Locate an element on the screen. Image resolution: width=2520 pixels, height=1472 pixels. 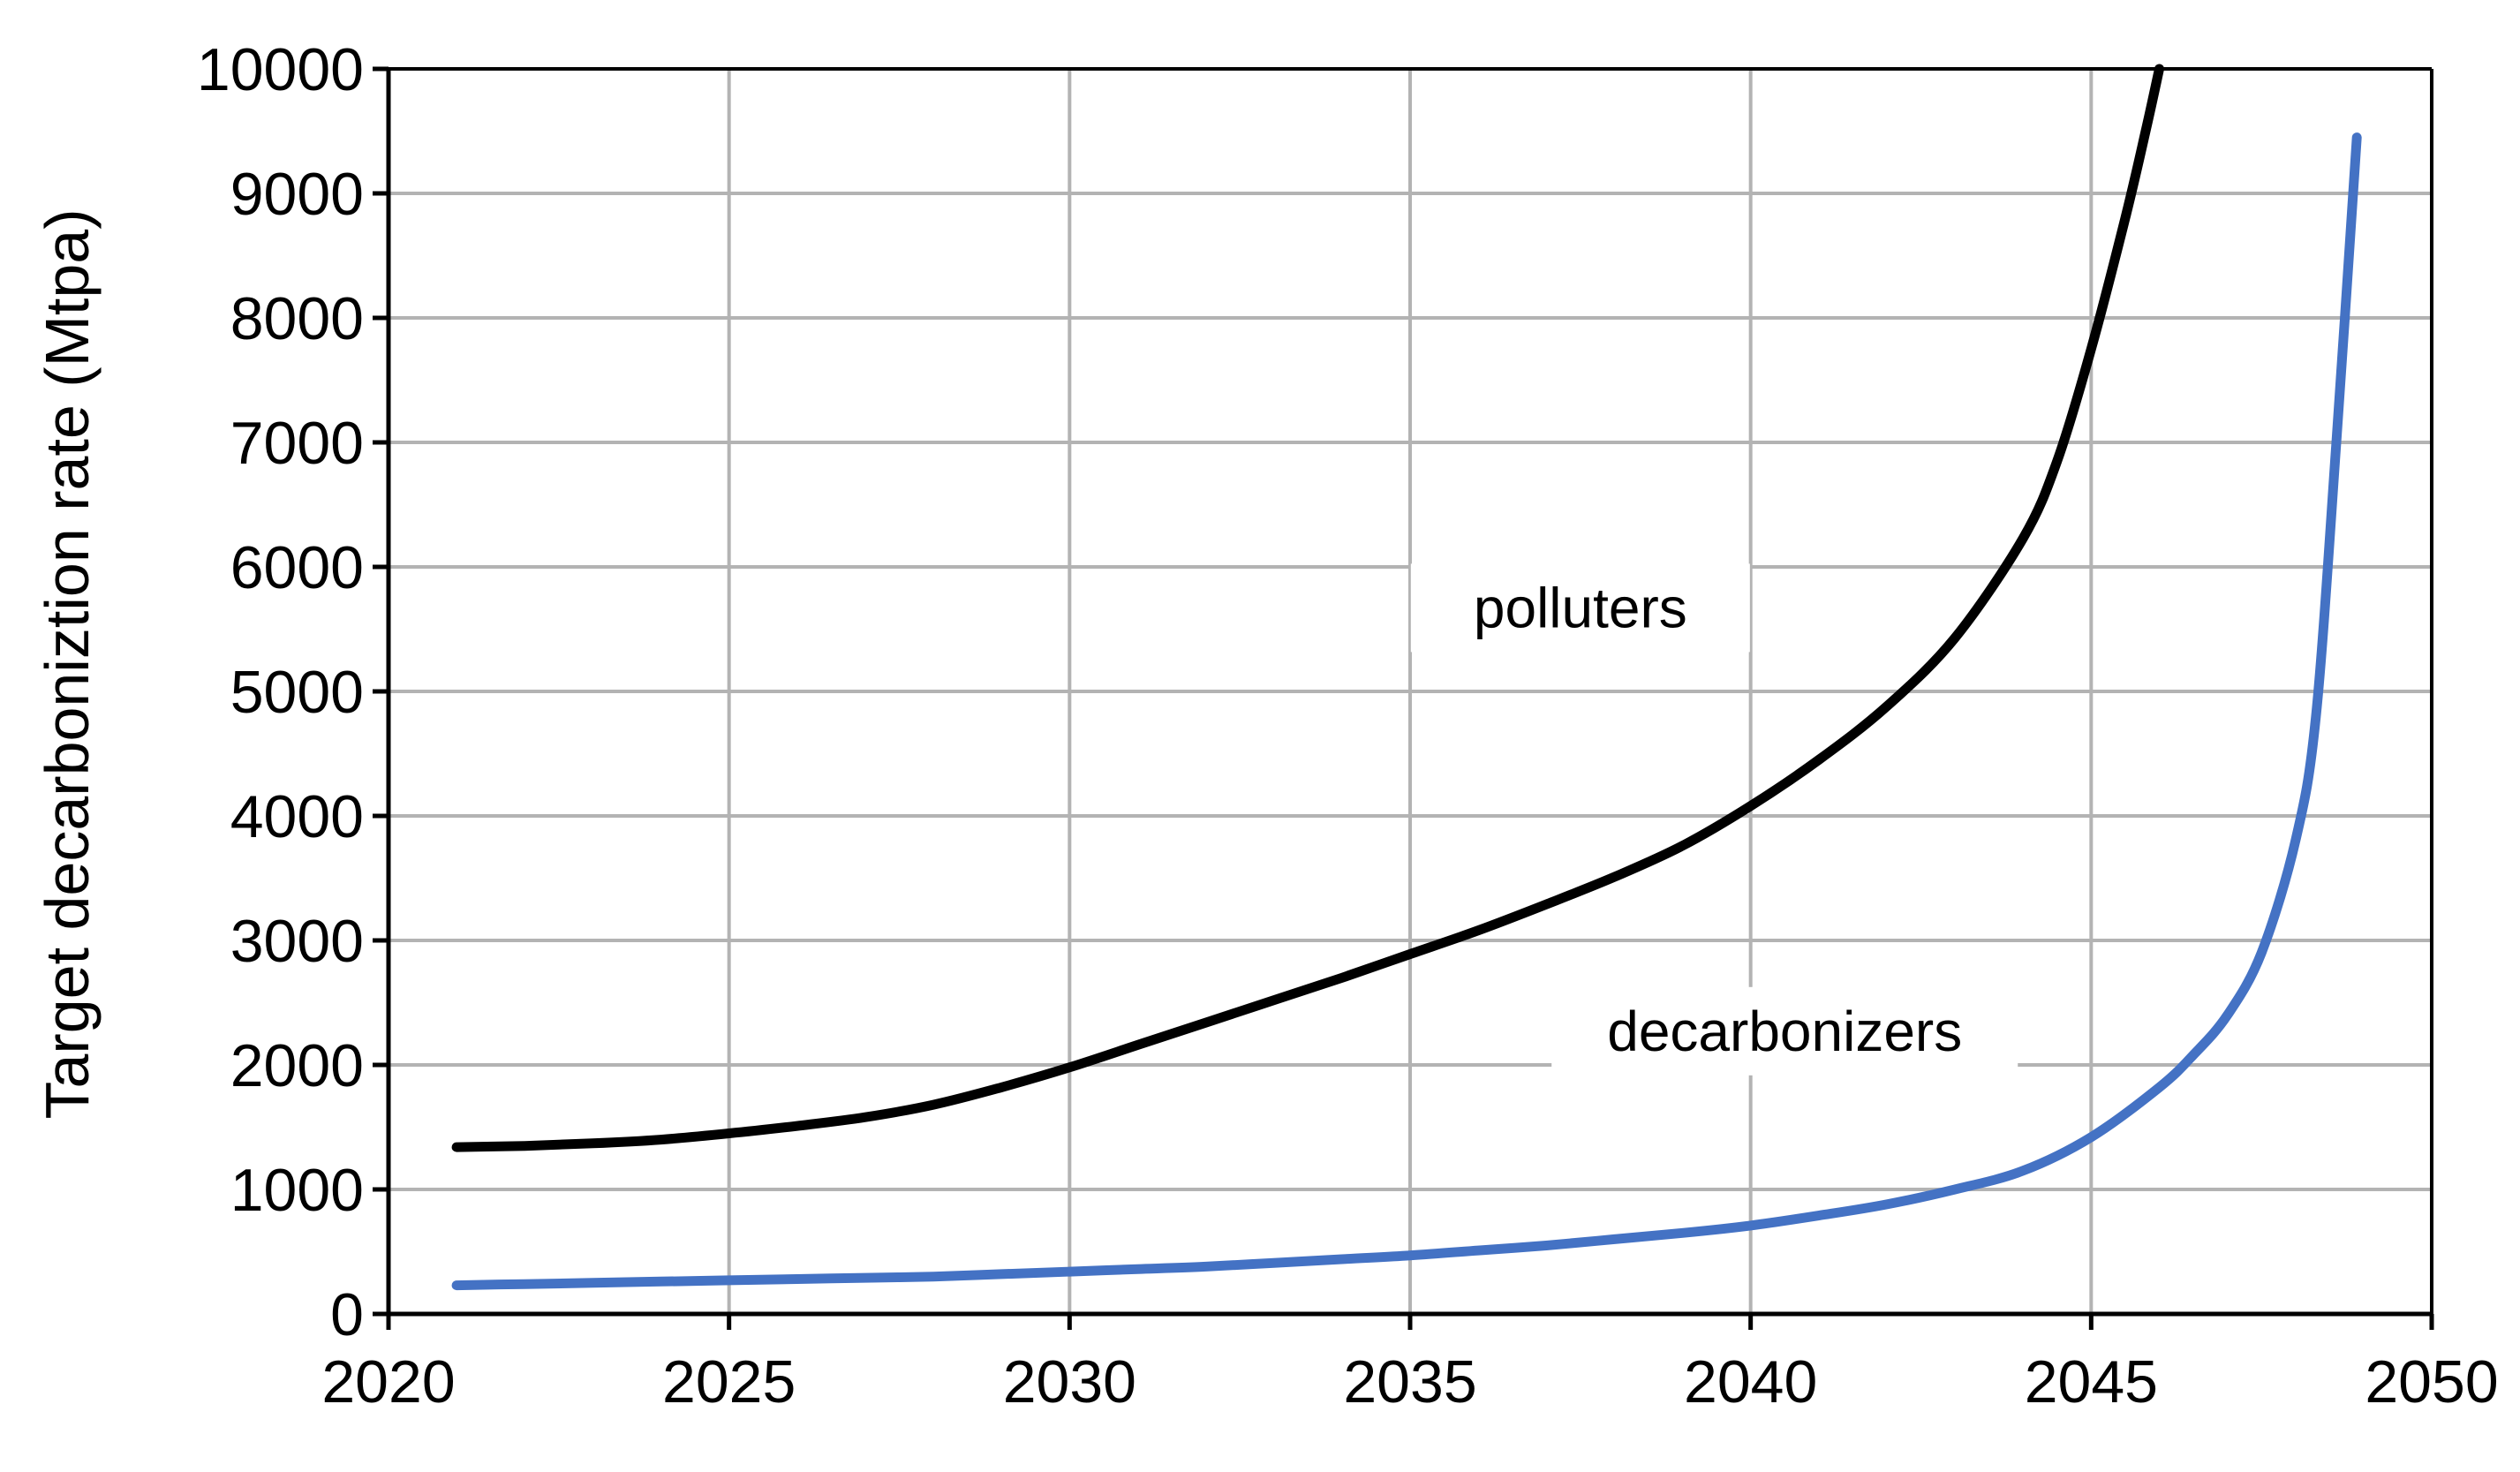
y-tick-label-10000: 10000 is located at coordinates (280, 69).